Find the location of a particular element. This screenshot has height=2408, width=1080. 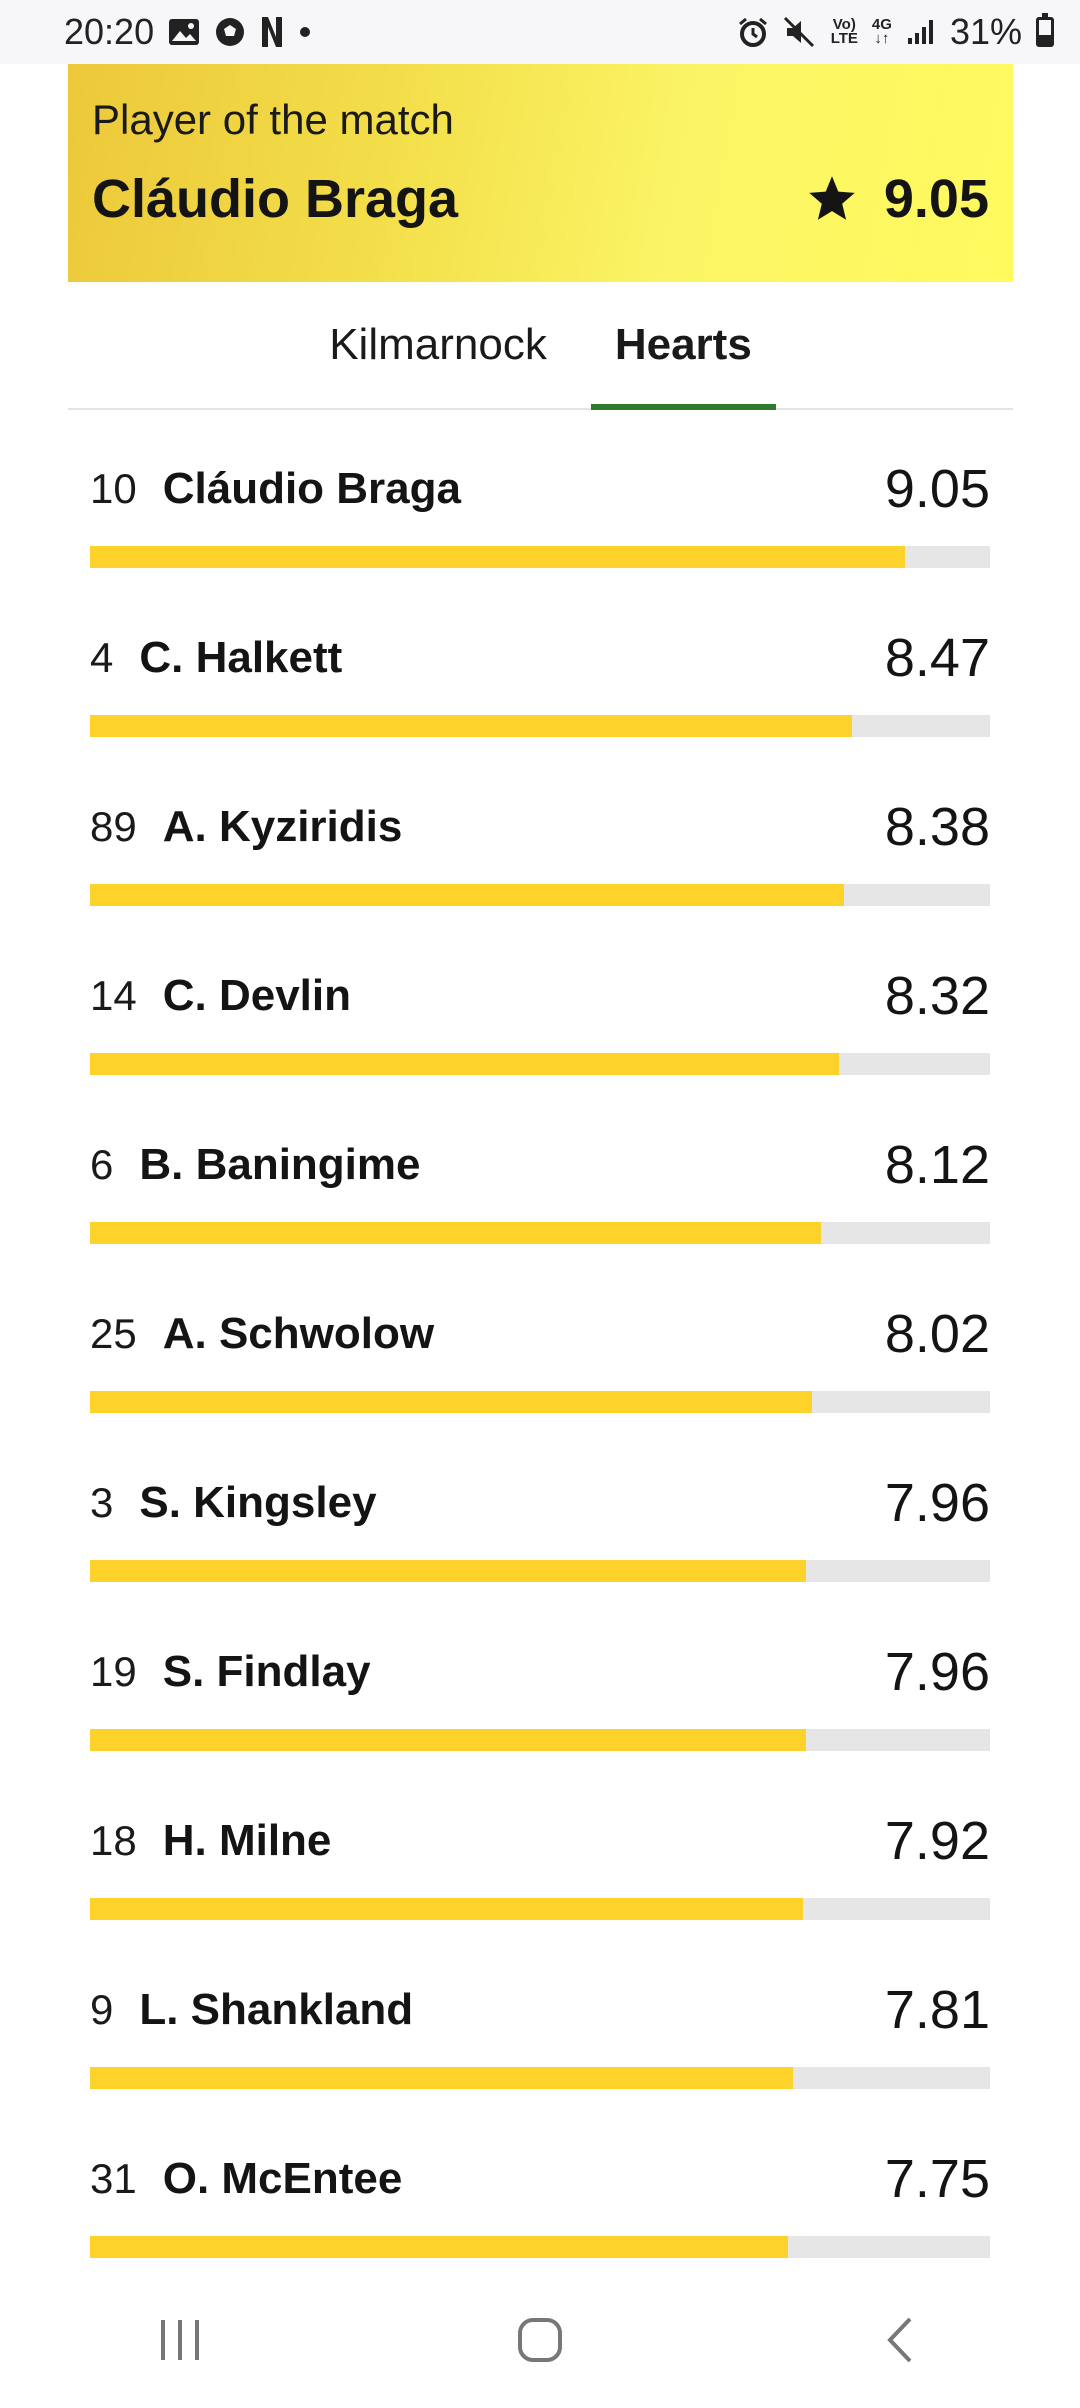

back-button is located at coordinates (900, 2340).